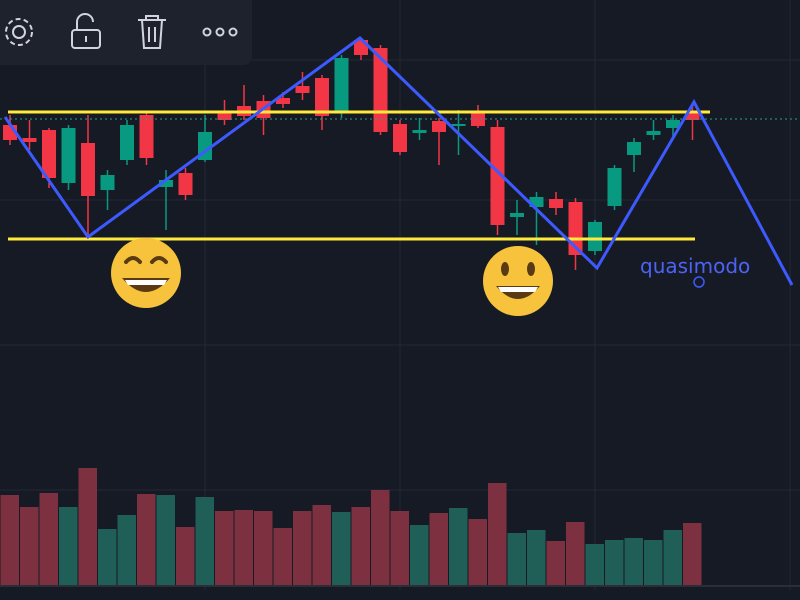 This screenshot has width=800, height=600. Describe the element at coordinates (126, 32) in the screenshot. I see `toolbar` at that location.